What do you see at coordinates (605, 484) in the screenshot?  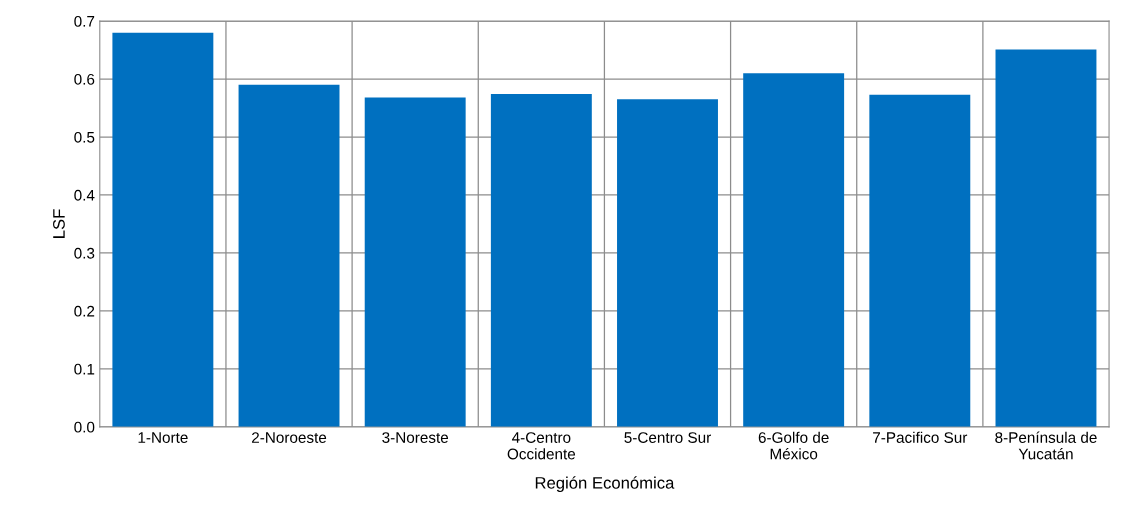 I see `x-axis-title: Región Económica` at bounding box center [605, 484].